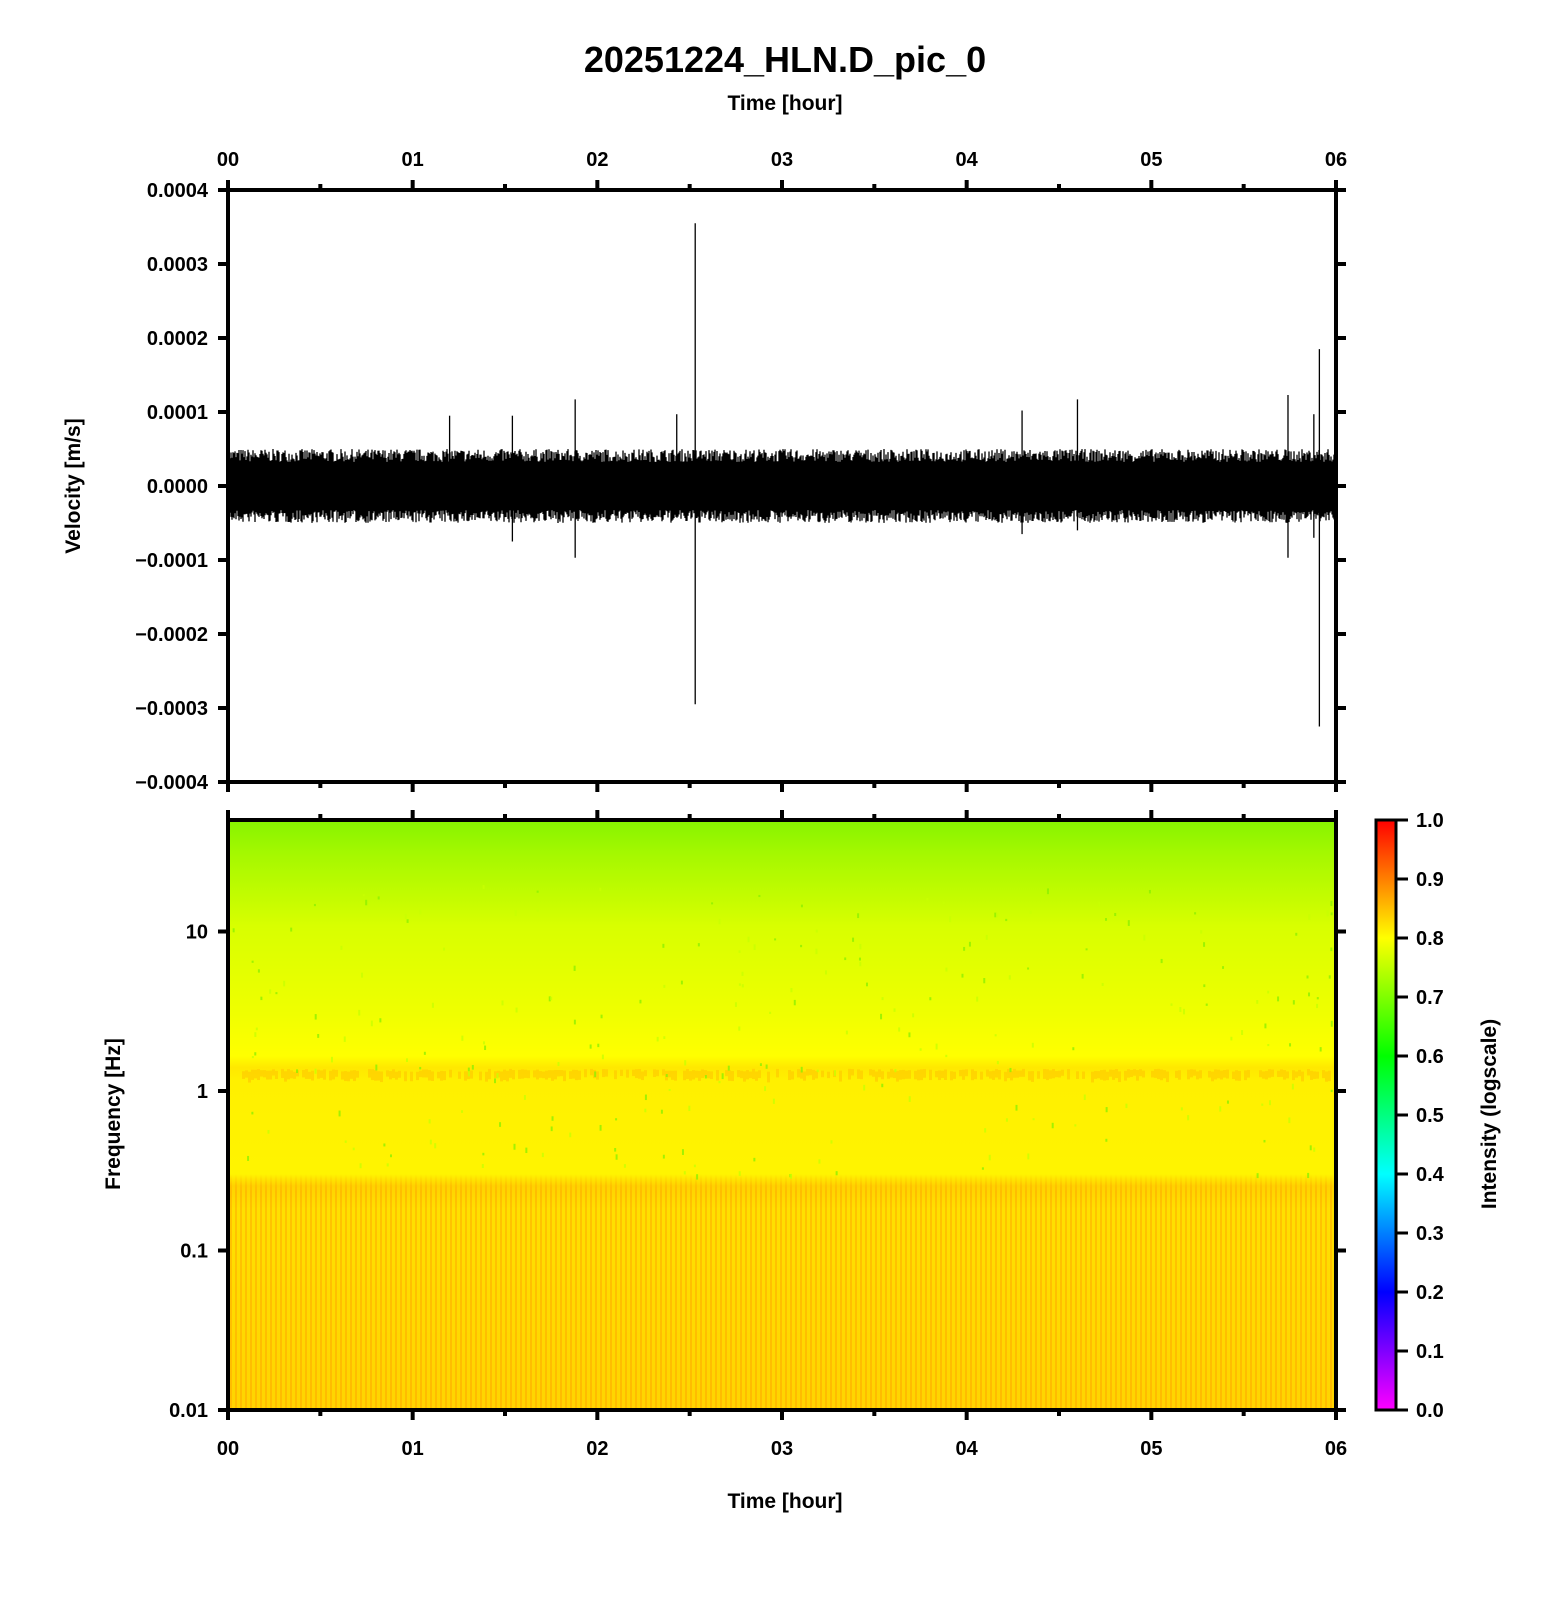 Image resolution: width=1556 pixels, height=1600 pixels. Describe the element at coordinates (177, 339) in the screenshot. I see `velocity-tick-label: 0.0002` at that location.